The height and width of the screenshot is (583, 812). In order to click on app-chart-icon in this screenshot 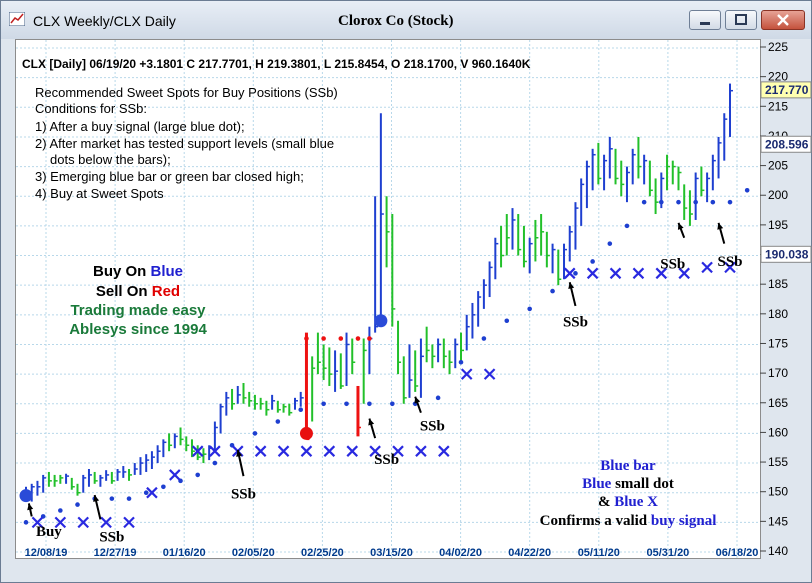, I will do `click(17, 19)`.